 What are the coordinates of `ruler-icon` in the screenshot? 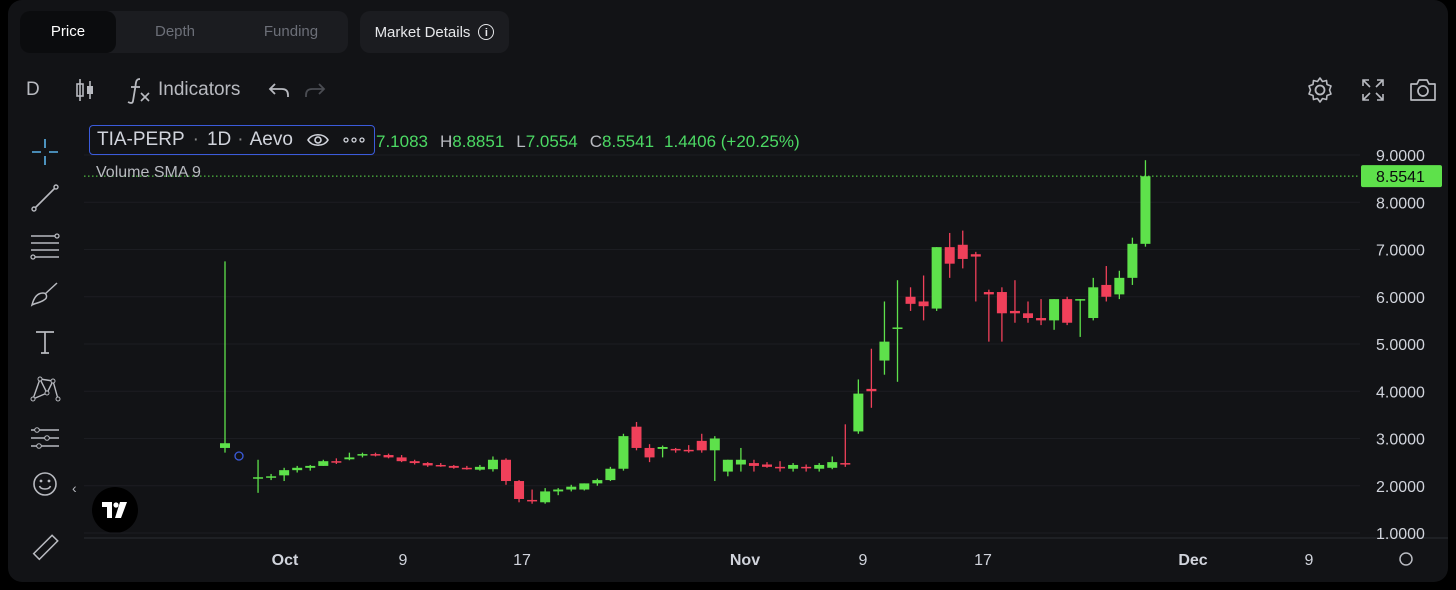 It's located at (45, 547).